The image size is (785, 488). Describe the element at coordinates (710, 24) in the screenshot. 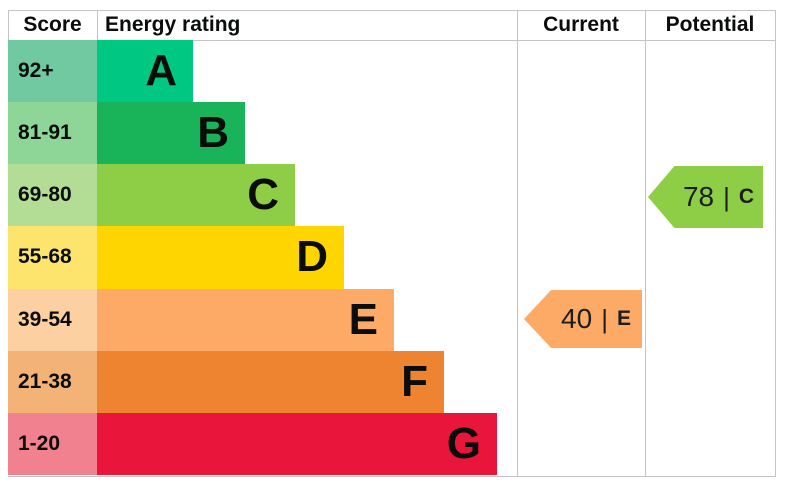

I see `header-potential: Potential` at that location.